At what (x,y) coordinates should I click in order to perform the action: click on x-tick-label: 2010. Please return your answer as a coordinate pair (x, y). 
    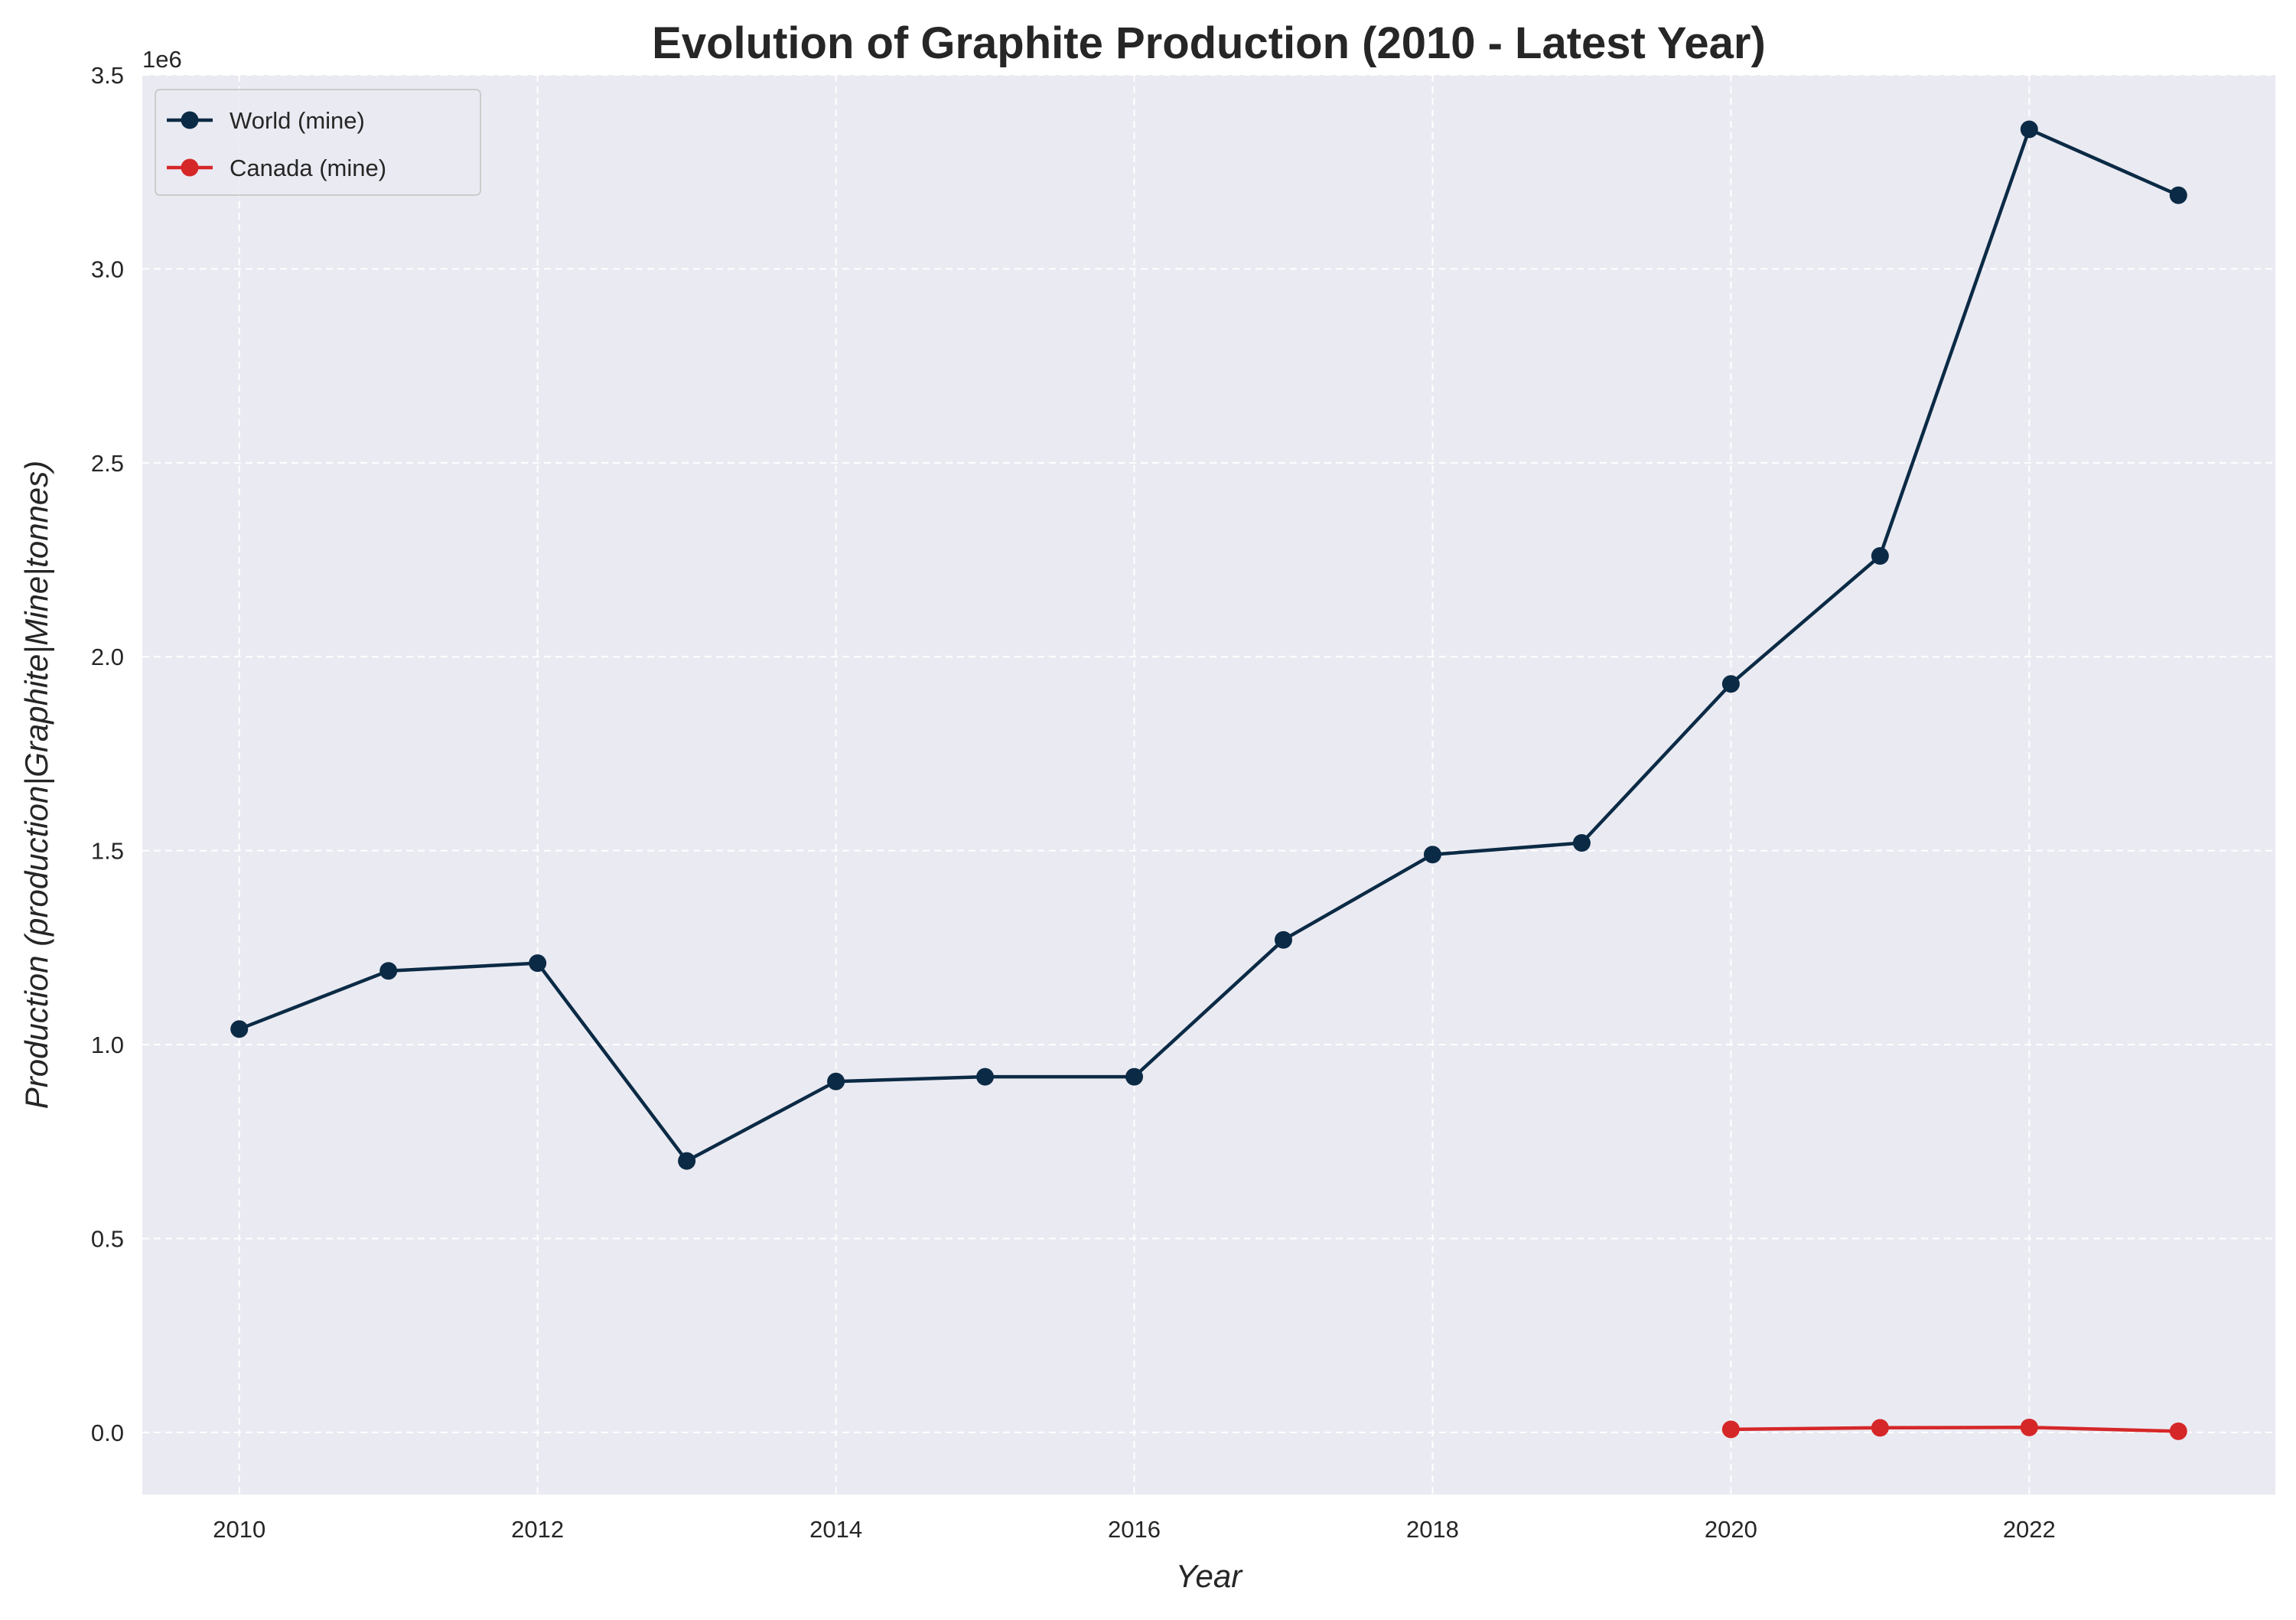
    Looking at the image, I should click on (239, 1529).